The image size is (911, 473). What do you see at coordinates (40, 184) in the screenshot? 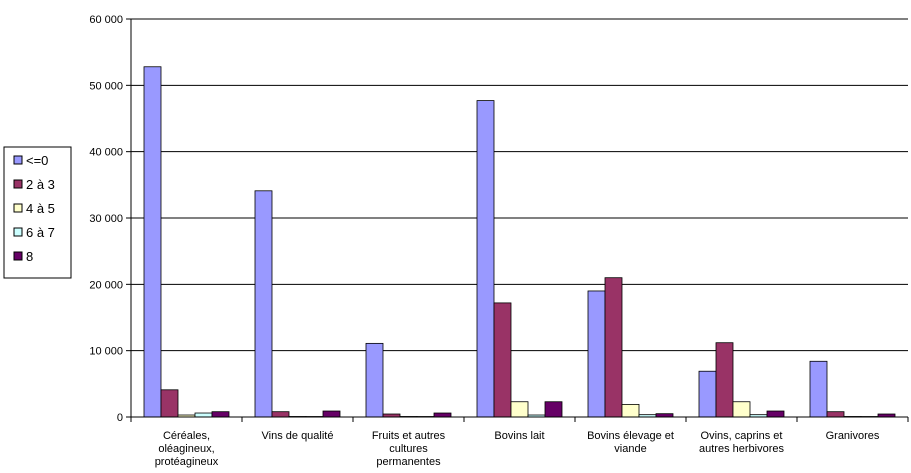
I see `legend-label: 2 à 3` at bounding box center [40, 184].